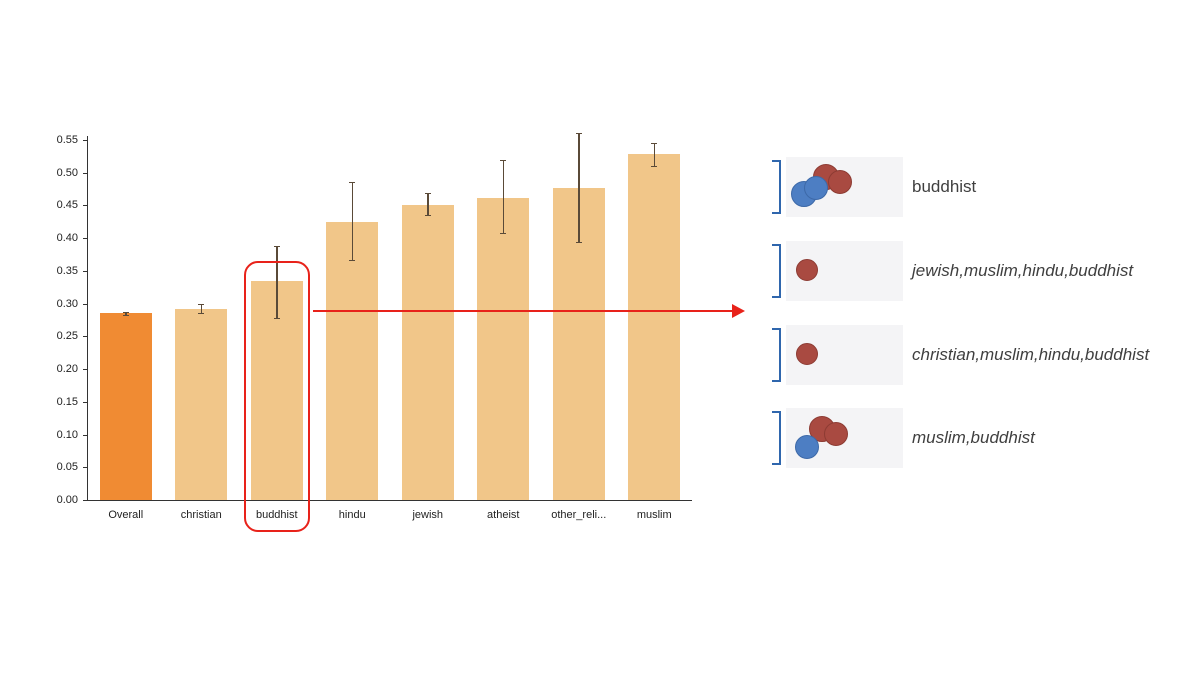 The image size is (1200, 675). I want to click on y-tick-label: 0.00, so click(67, 500).